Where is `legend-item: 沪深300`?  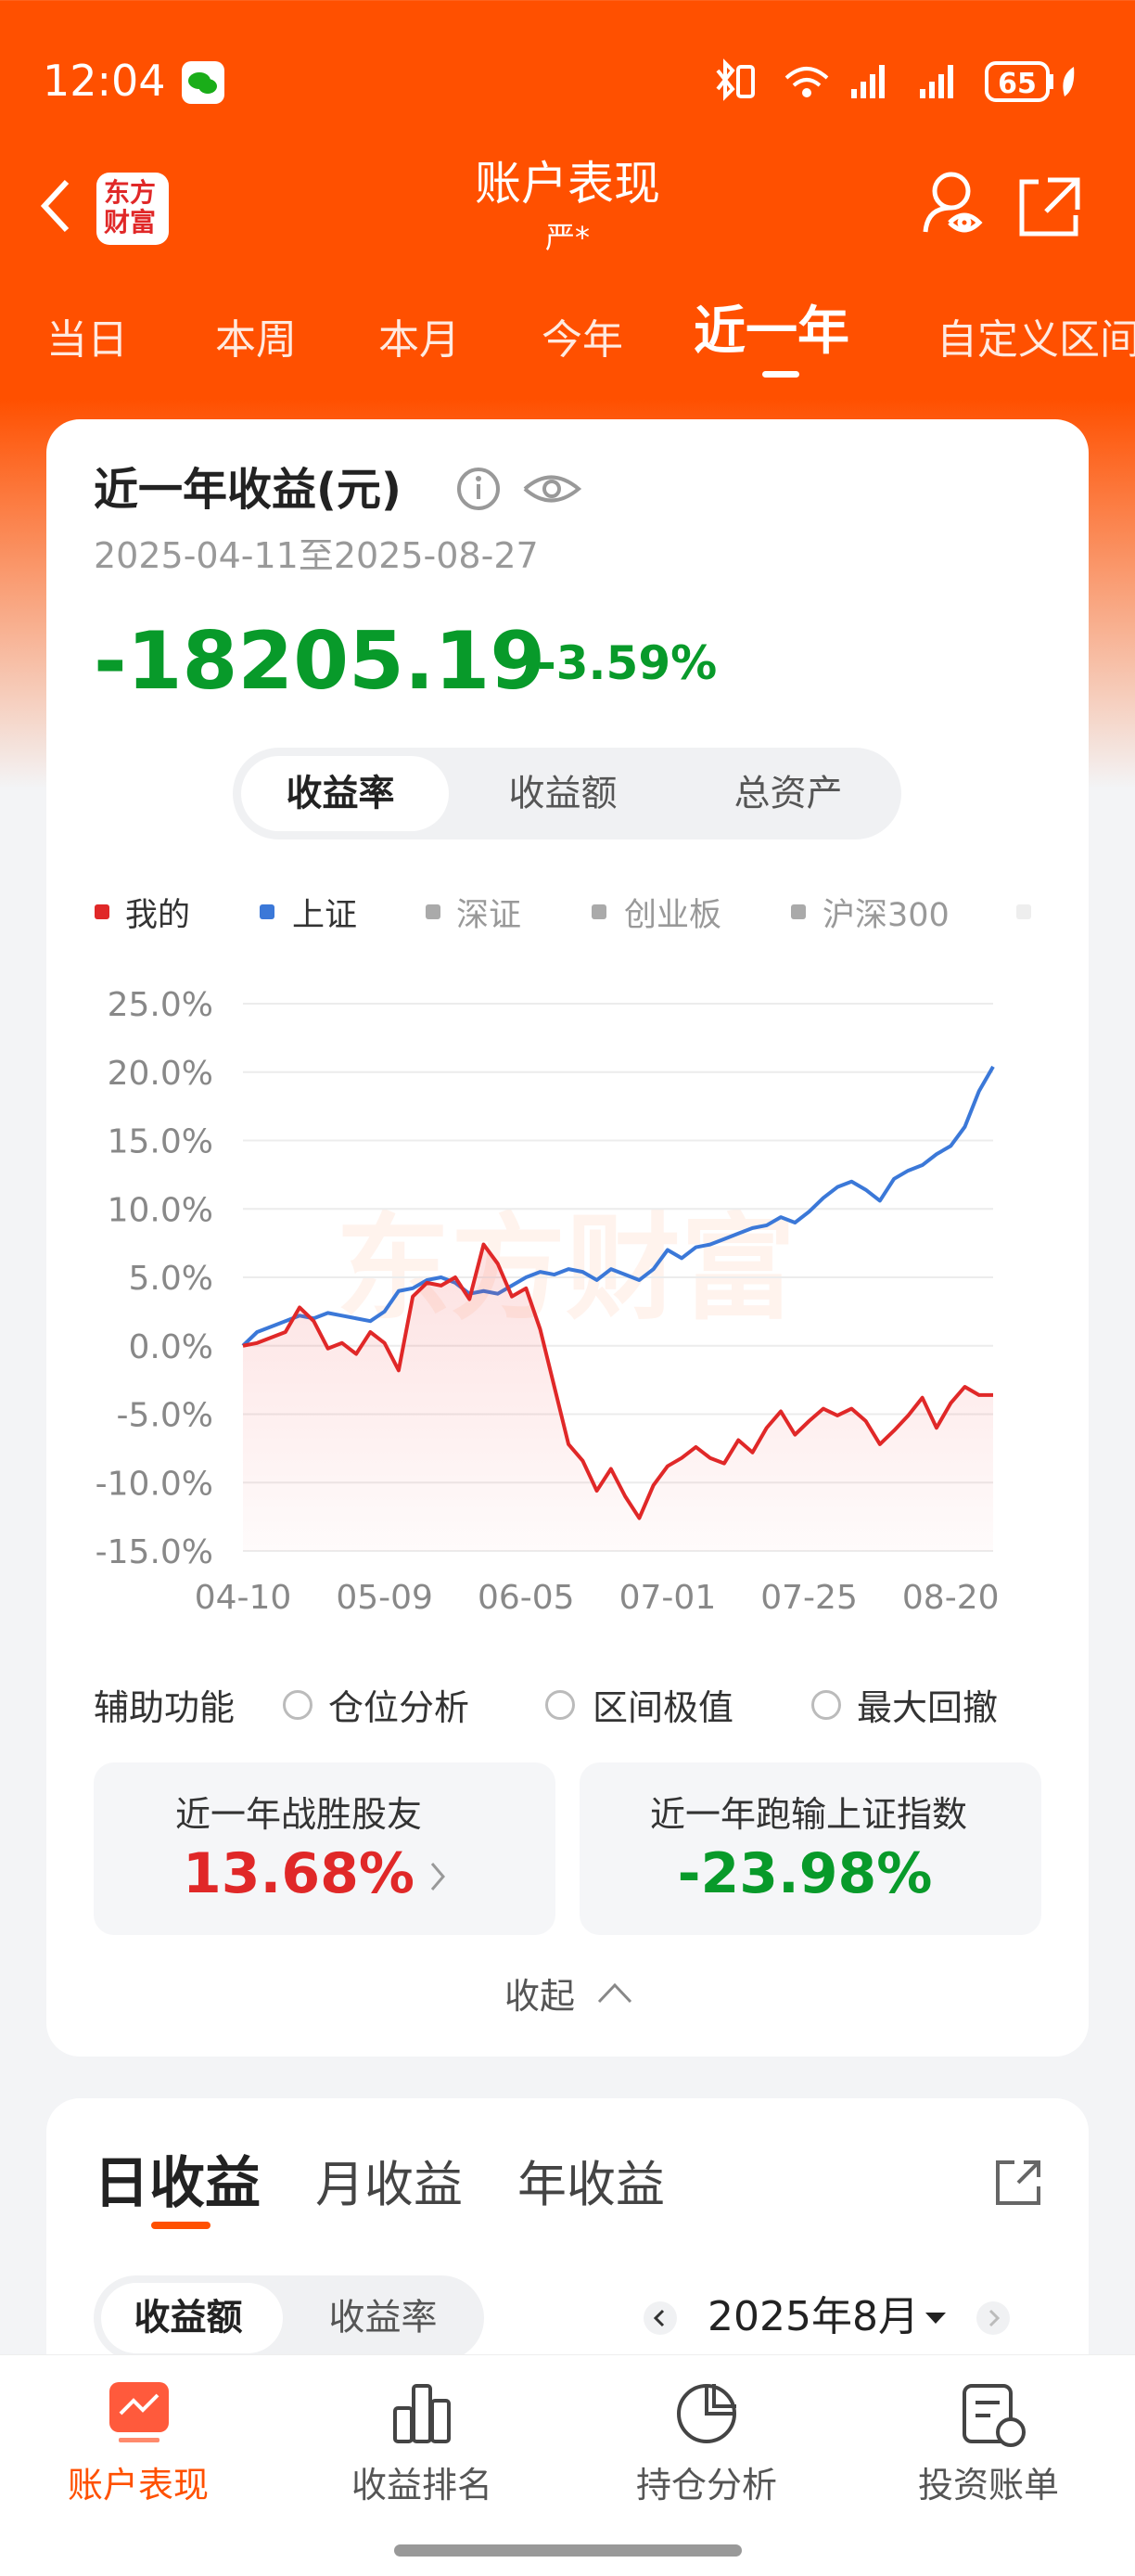 legend-item: 沪深300 is located at coordinates (887, 915).